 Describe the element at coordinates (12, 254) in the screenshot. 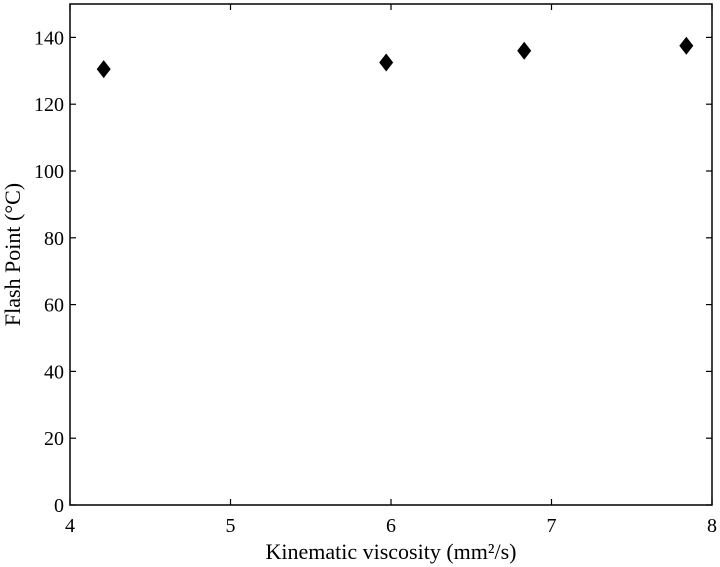

I see `y-axis-label: Flash Point (°C)` at that location.